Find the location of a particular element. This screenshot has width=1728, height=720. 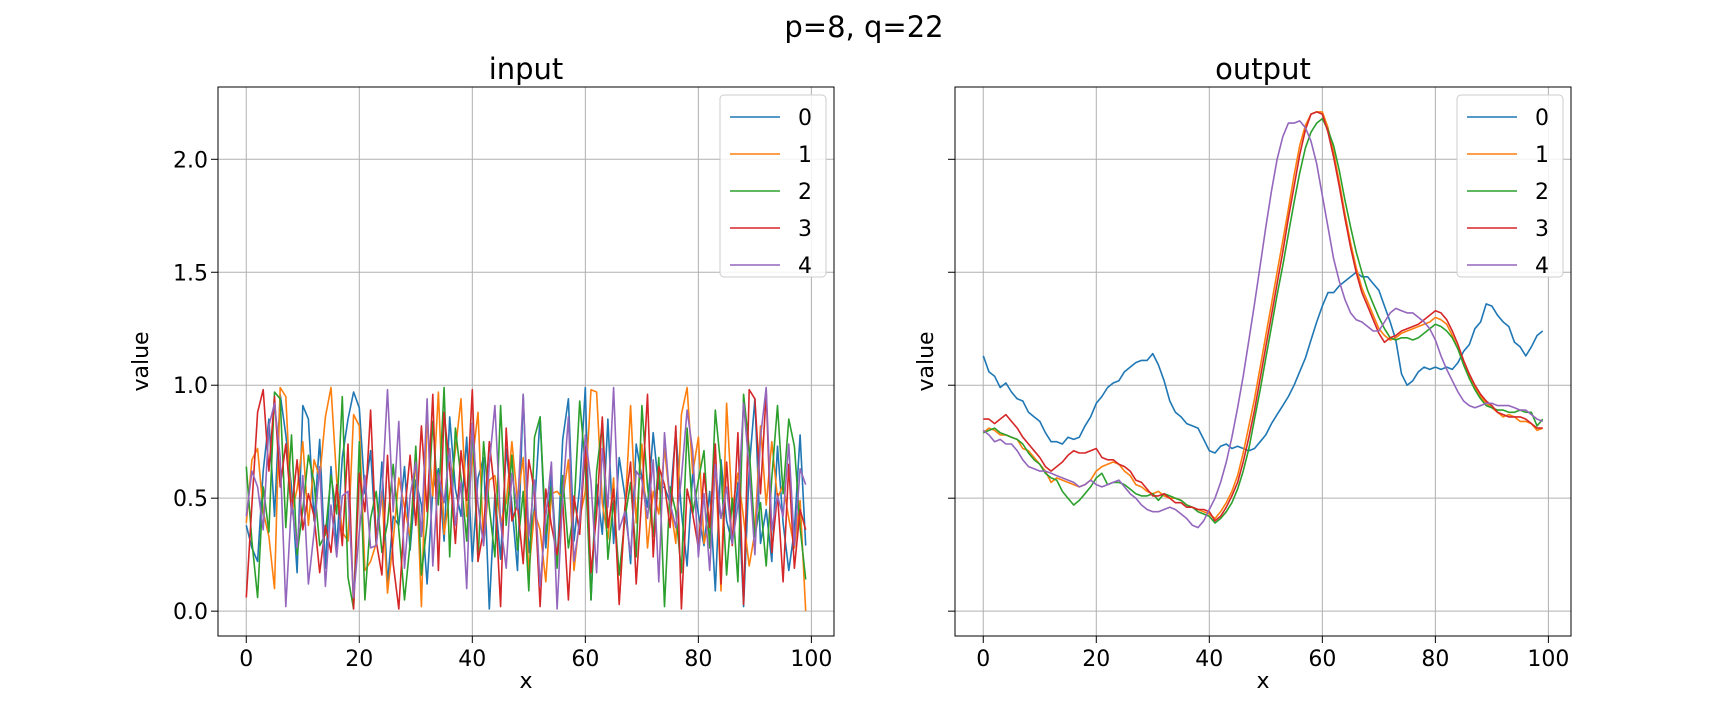

input-ytick-label-0: 0.0 is located at coordinates (190, 612).